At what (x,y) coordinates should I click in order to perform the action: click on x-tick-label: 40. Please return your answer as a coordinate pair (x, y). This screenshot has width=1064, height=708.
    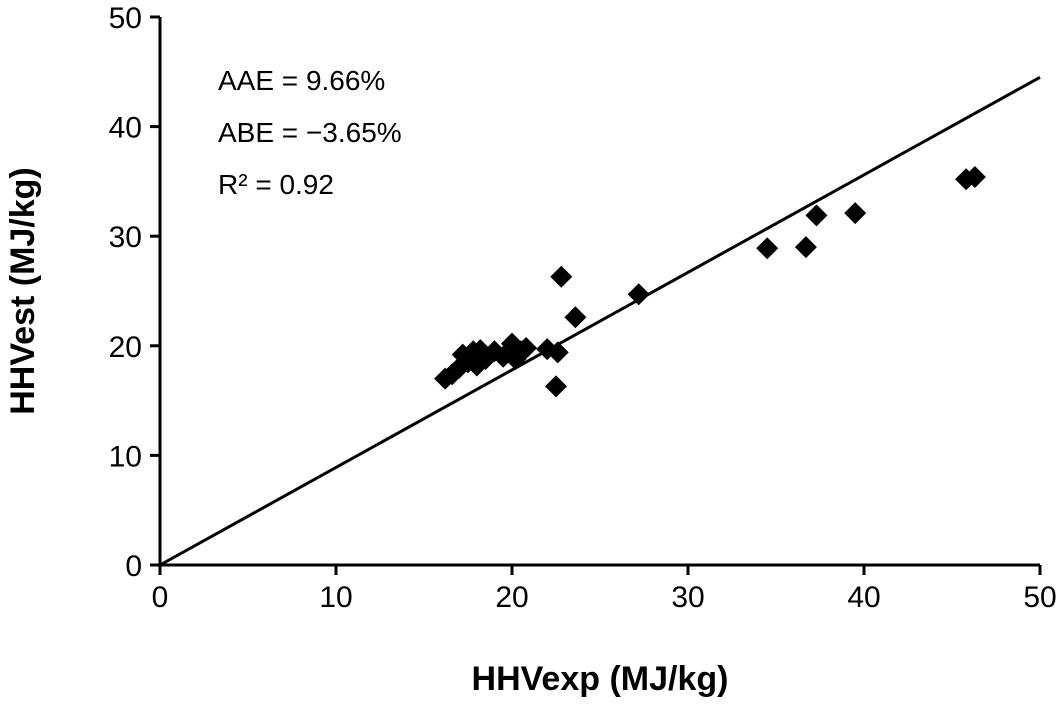
    Looking at the image, I should click on (863, 597).